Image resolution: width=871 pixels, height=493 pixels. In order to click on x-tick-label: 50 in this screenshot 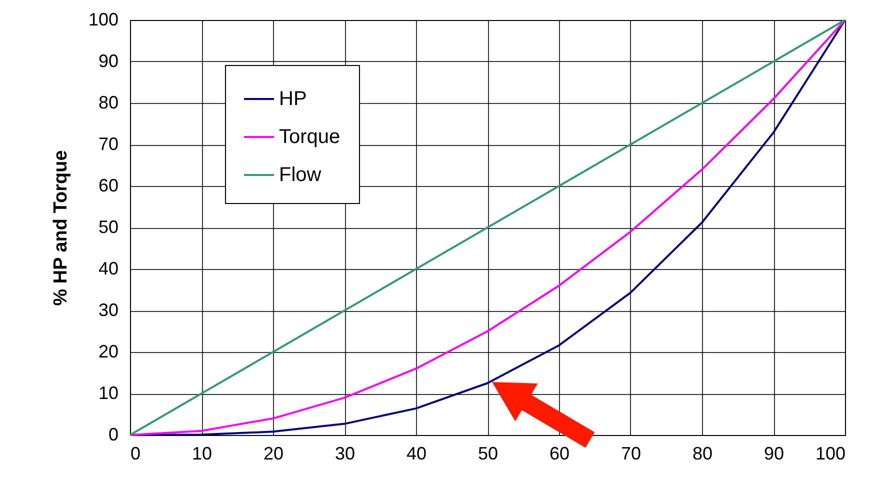, I will do `click(488, 454)`.